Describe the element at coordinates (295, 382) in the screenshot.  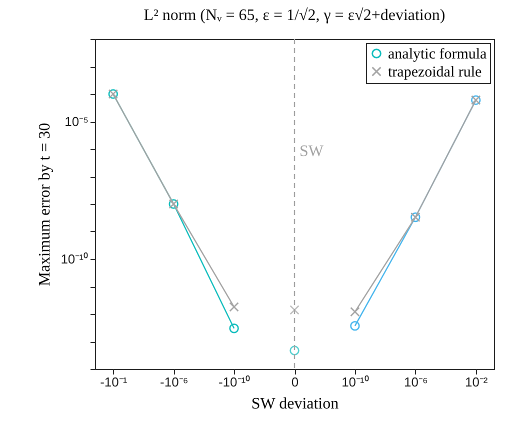
I see `x-tick-label: 0` at that location.